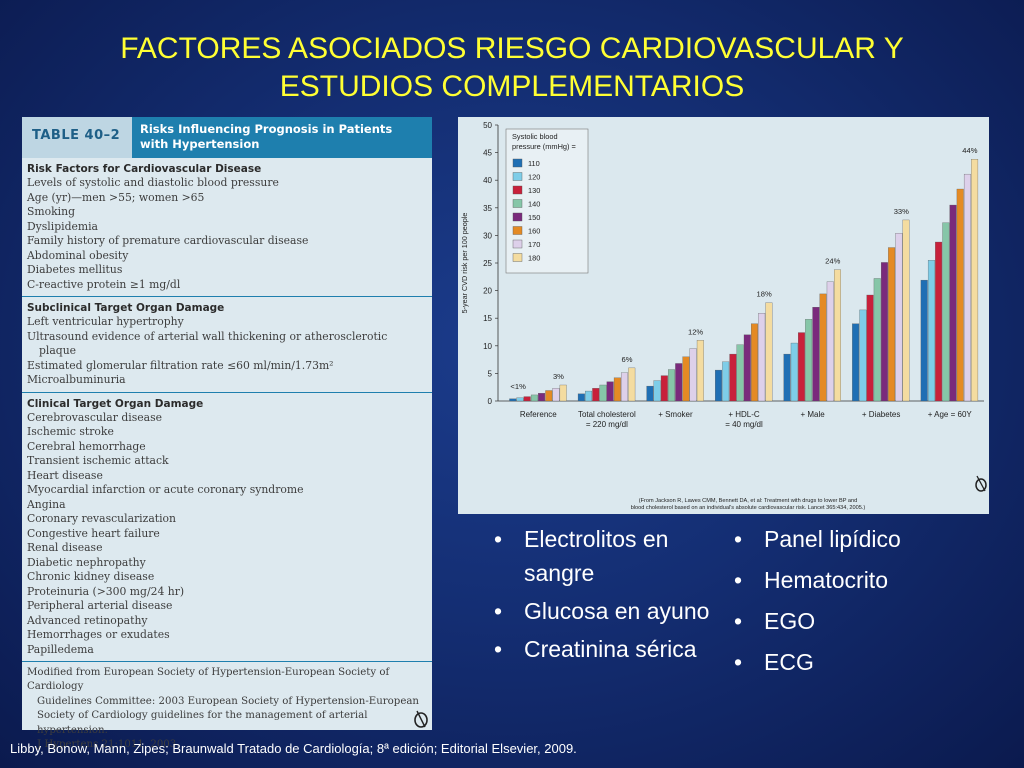 Image resolution: width=1024 pixels, height=768 pixels. Describe the element at coordinates (854, 662) in the screenshot. I see `list-item: ECG` at that location.